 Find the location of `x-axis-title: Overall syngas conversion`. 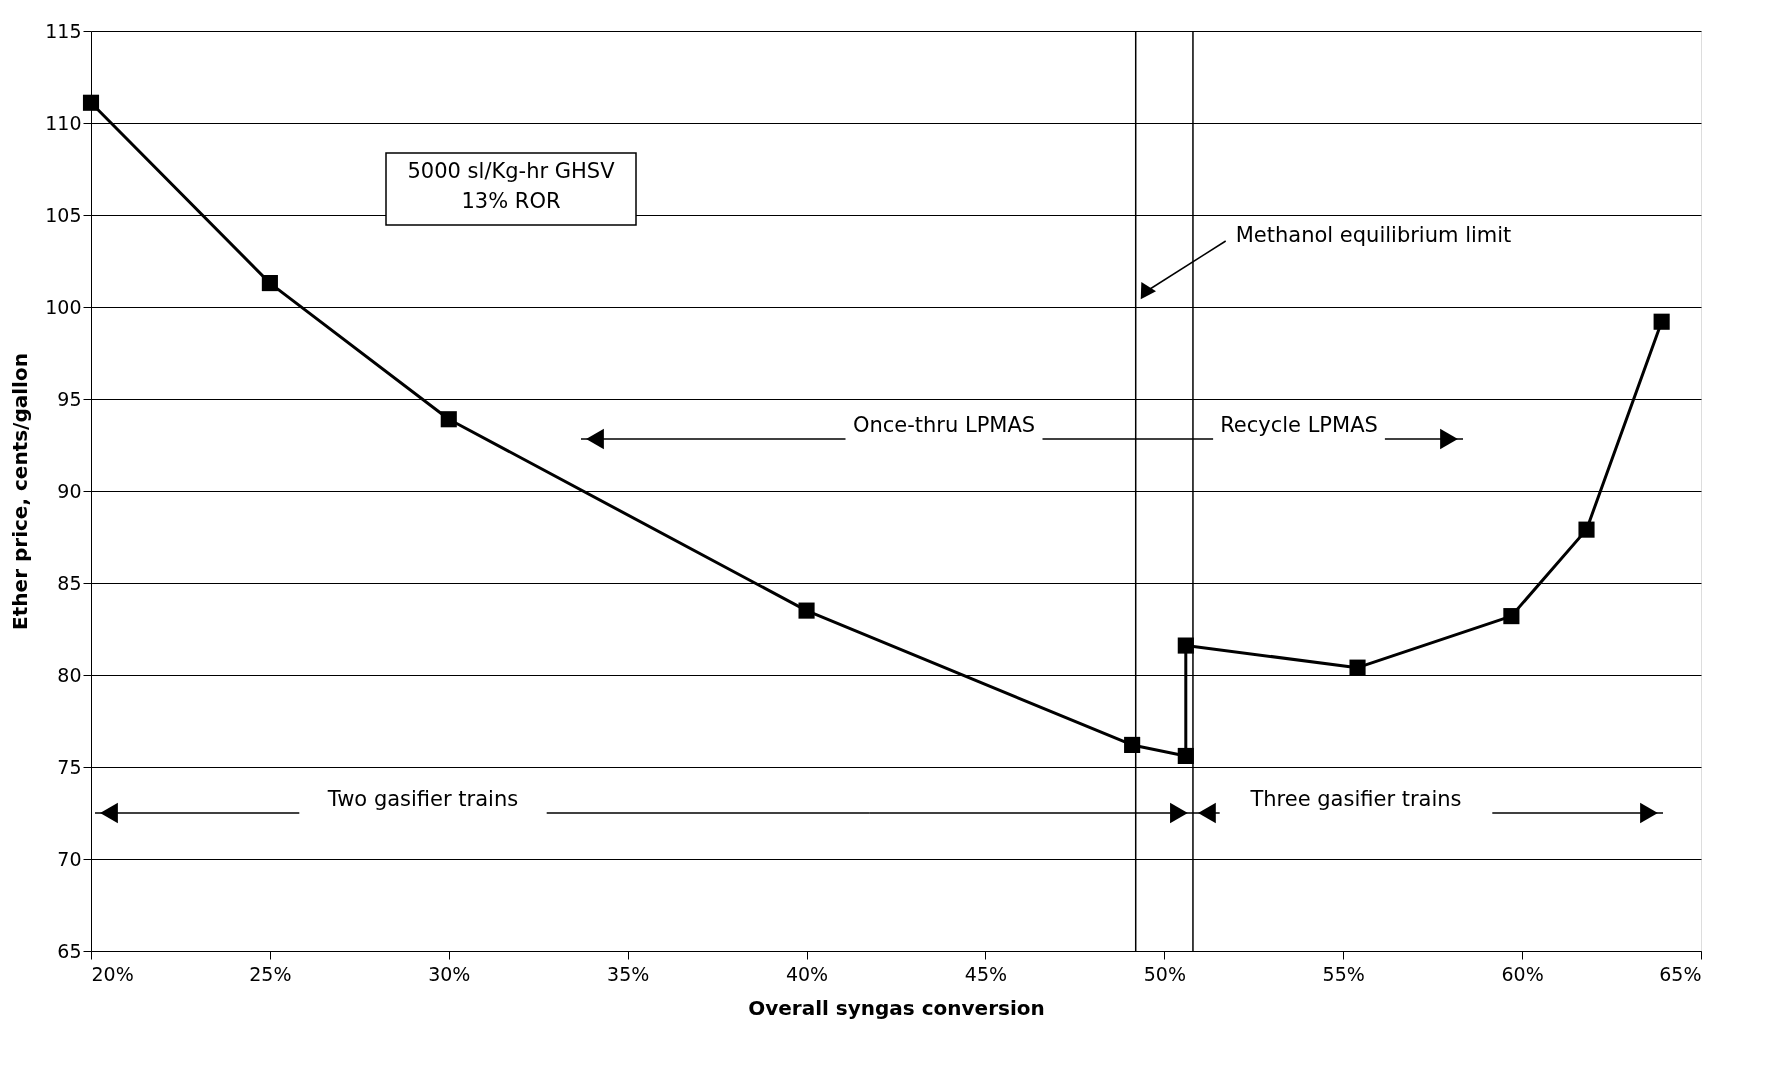

x-axis-title: Overall syngas conversion is located at coordinates (896, 1007).